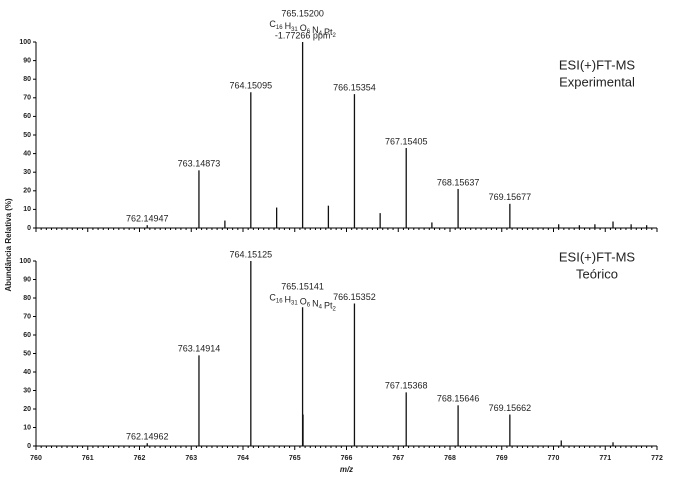  What do you see at coordinates (346, 469) in the screenshot?
I see `x-axis-label: m/z` at bounding box center [346, 469].